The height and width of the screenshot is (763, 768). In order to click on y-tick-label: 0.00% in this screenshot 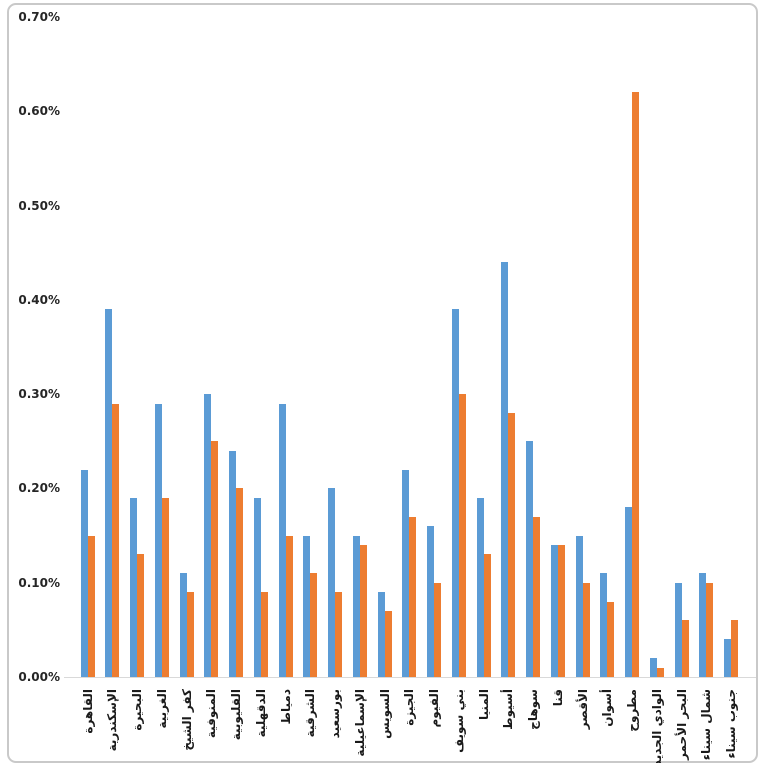, I will do `click(39, 677)`.